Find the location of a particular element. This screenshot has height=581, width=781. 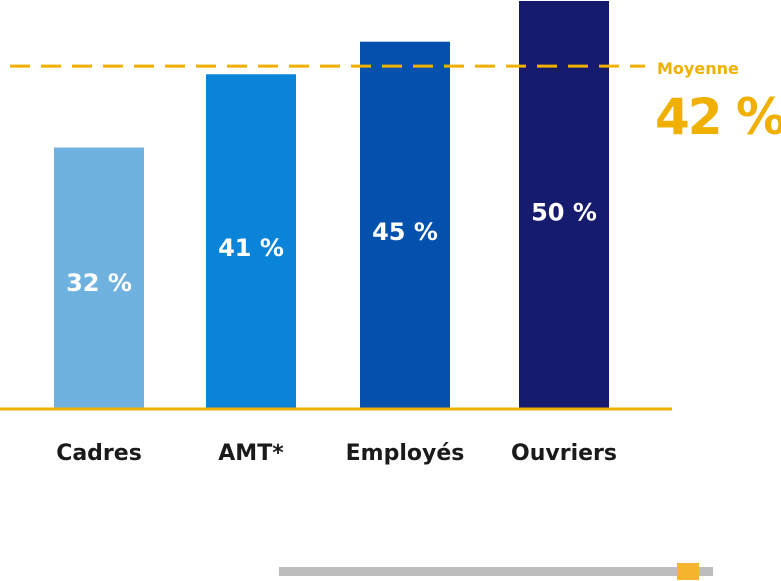

average-value: 42 % is located at coordinates (718, 117).